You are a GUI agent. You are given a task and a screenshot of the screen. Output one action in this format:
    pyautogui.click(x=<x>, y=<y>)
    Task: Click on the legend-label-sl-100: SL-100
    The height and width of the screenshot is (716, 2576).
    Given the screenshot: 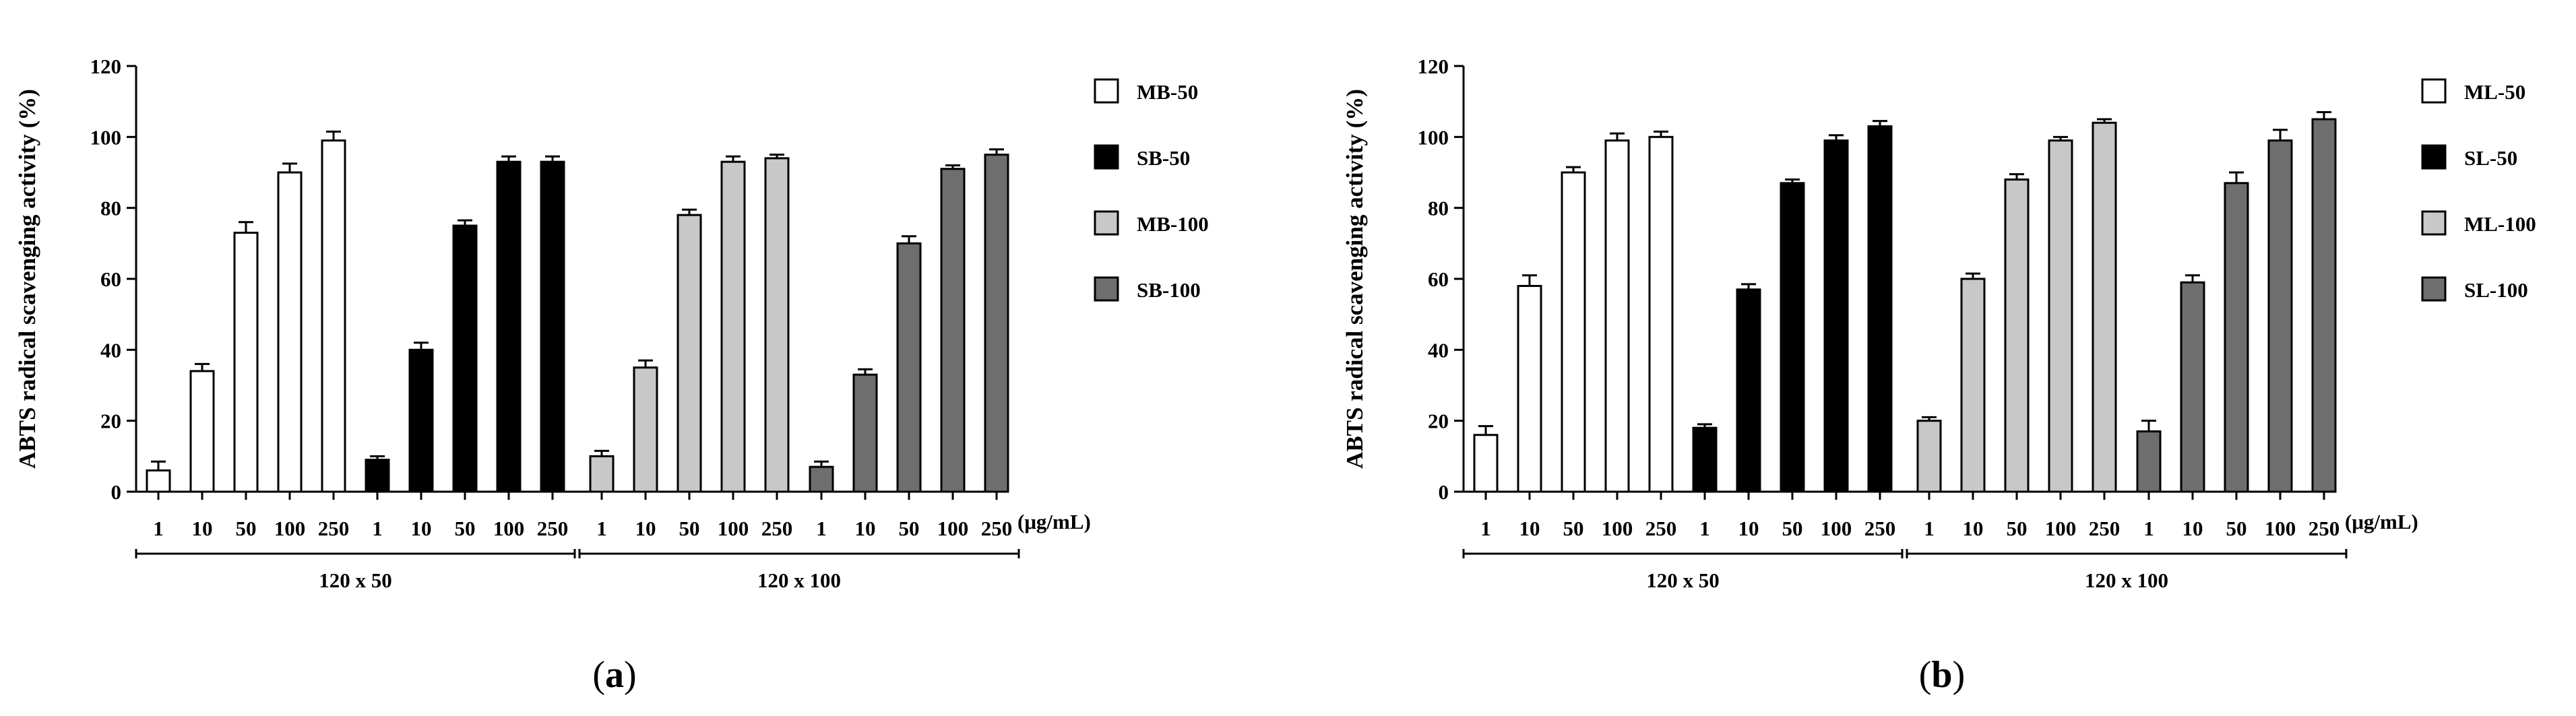 What is the action you would take?
    pyautogui.click(x=2496, y=290)
    